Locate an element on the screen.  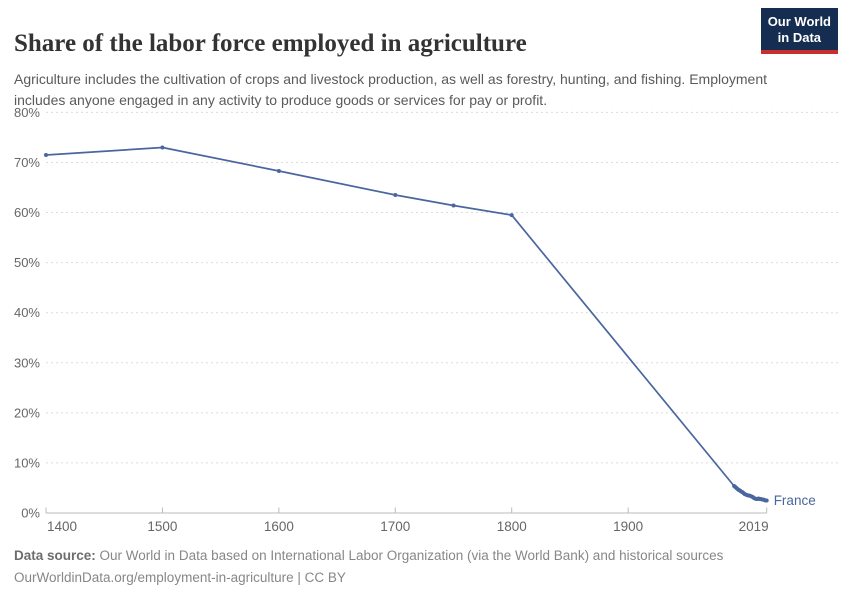
y-axis-tick-label: 10% is located at coordinates (27, 462).